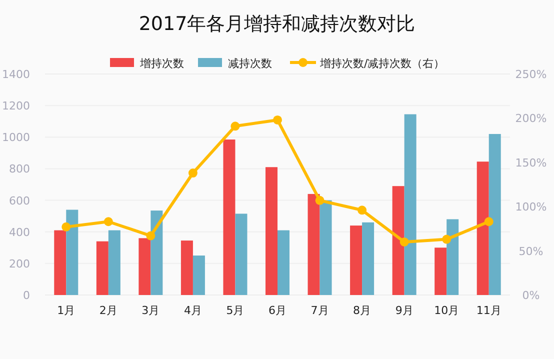 The height and width of the screenshot is (359, 554). I want to click on y-tick-label: 800, so click(19, 169).